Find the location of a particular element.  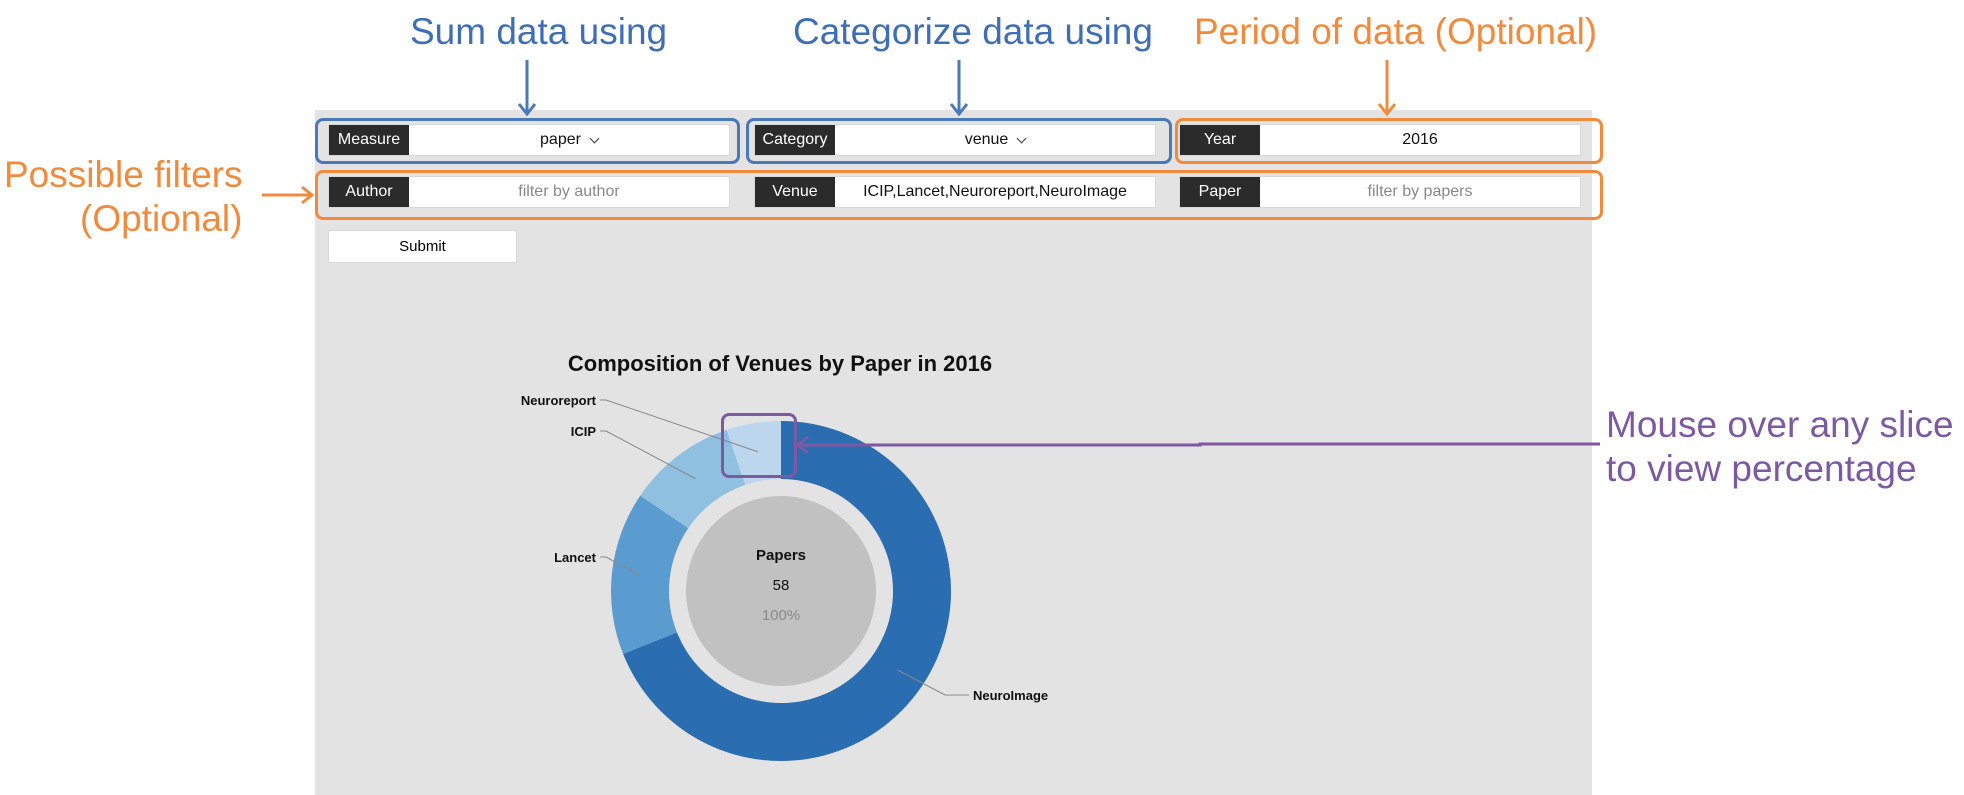

measure-callout-box is located at coordinates (527, 141).